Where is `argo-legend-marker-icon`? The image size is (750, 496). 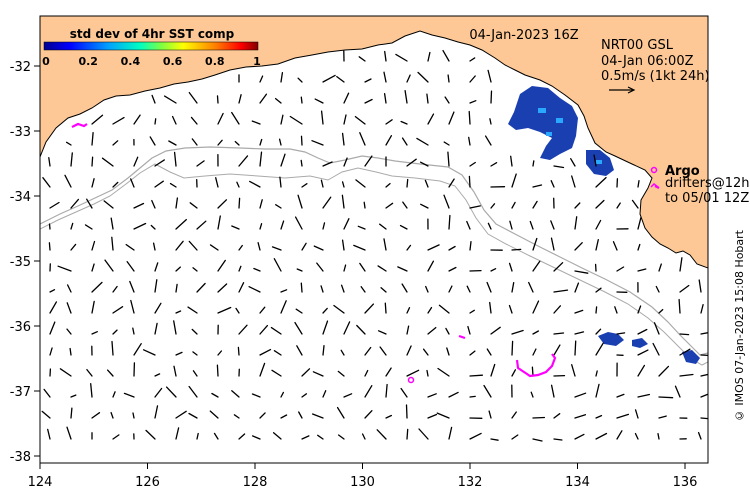 argo-legend-marker-icon is located at coordinates (654, 170).